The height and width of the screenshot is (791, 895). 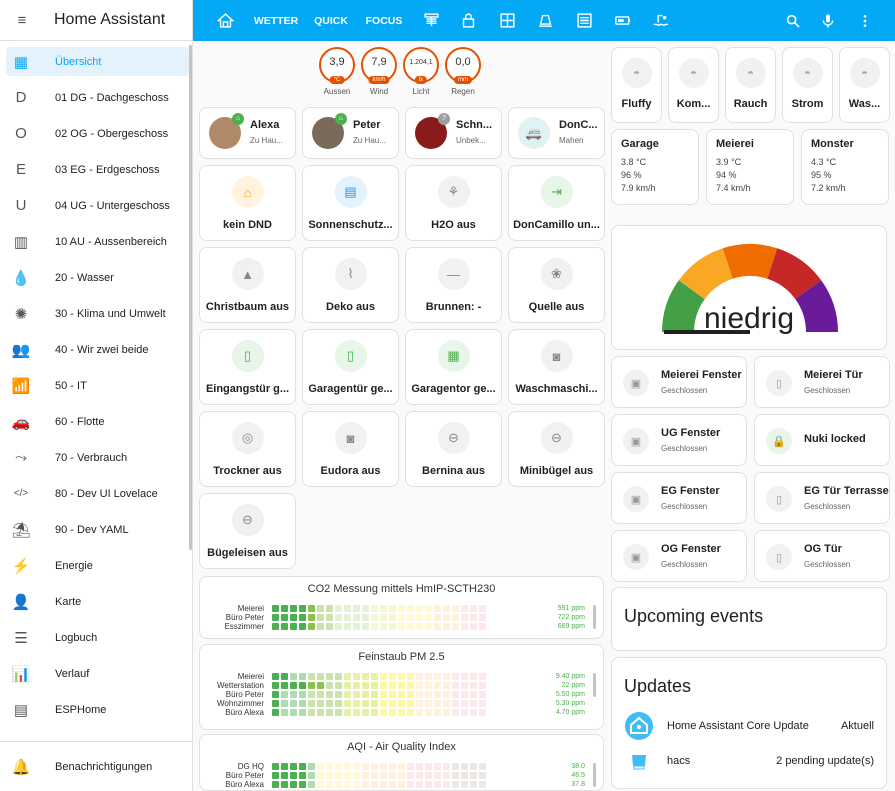 I want to click on status-tile: ◓ Fluffy, so click(x=636, y=85).